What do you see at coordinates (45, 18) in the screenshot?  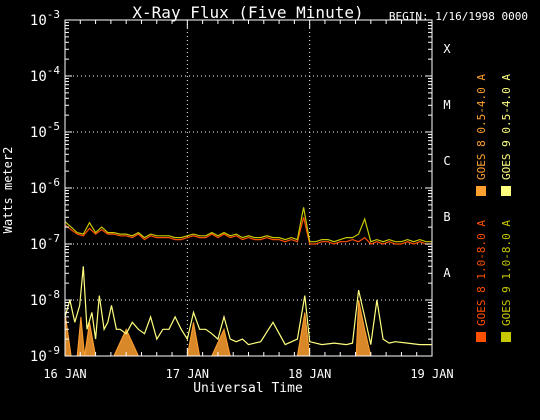 I see `y-tick-label: 10⁻³` at bounding box center [45, 18].